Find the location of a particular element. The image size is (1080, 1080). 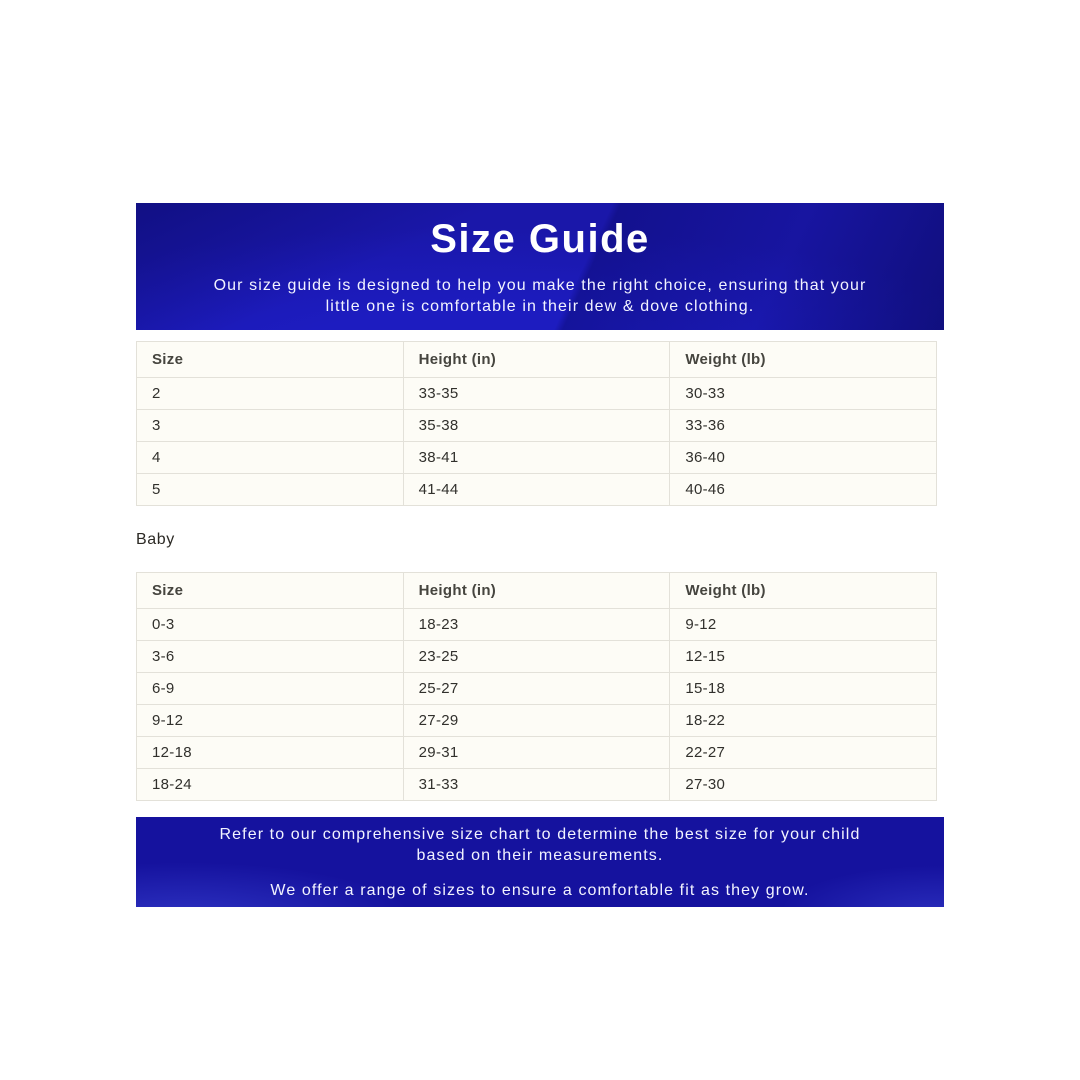

table-cell: 29-31 is located at coordinates (536, 752).